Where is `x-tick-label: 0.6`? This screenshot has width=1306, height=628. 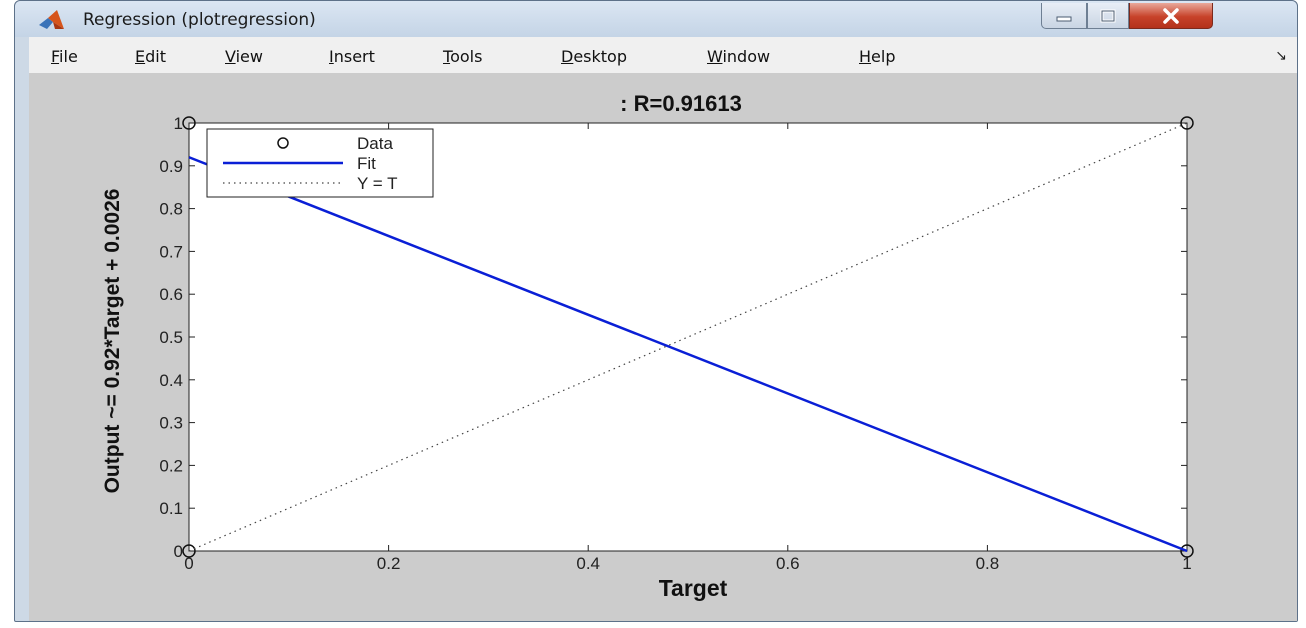 x-tick-label: 0.6 is located at coordinates (788, 563).